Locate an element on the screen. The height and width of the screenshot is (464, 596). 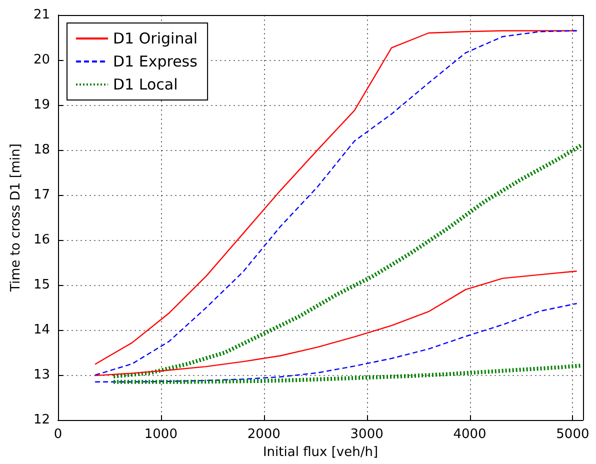
y-tick-label: 20 is located at coordinates (41, 60).